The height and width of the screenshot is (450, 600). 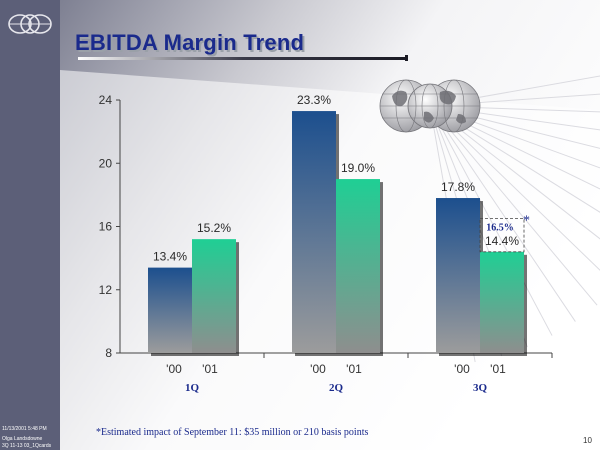 I want to click on meta-line-1: 11/13/2001 5:48 PM, so click(x=24, y=429).